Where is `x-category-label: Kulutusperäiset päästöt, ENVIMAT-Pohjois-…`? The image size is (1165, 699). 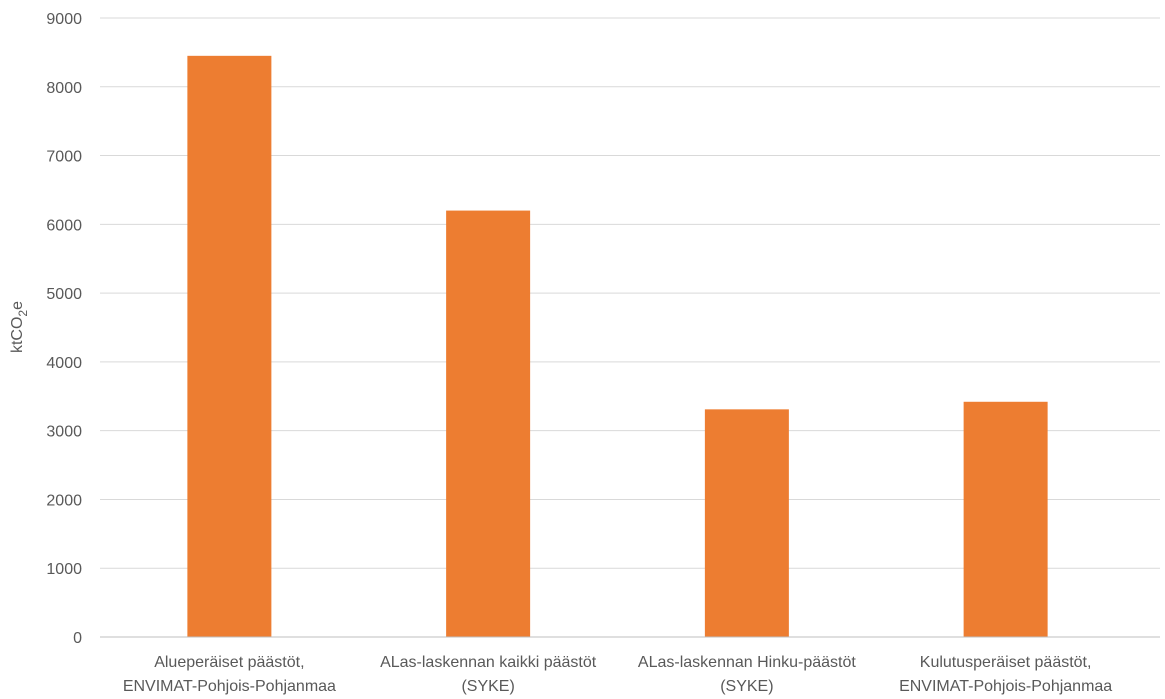
x-category-label: Kulutusperäiset päästöt, ENVIMAT-Pohjois-… is located at coordinates (1005, 674).